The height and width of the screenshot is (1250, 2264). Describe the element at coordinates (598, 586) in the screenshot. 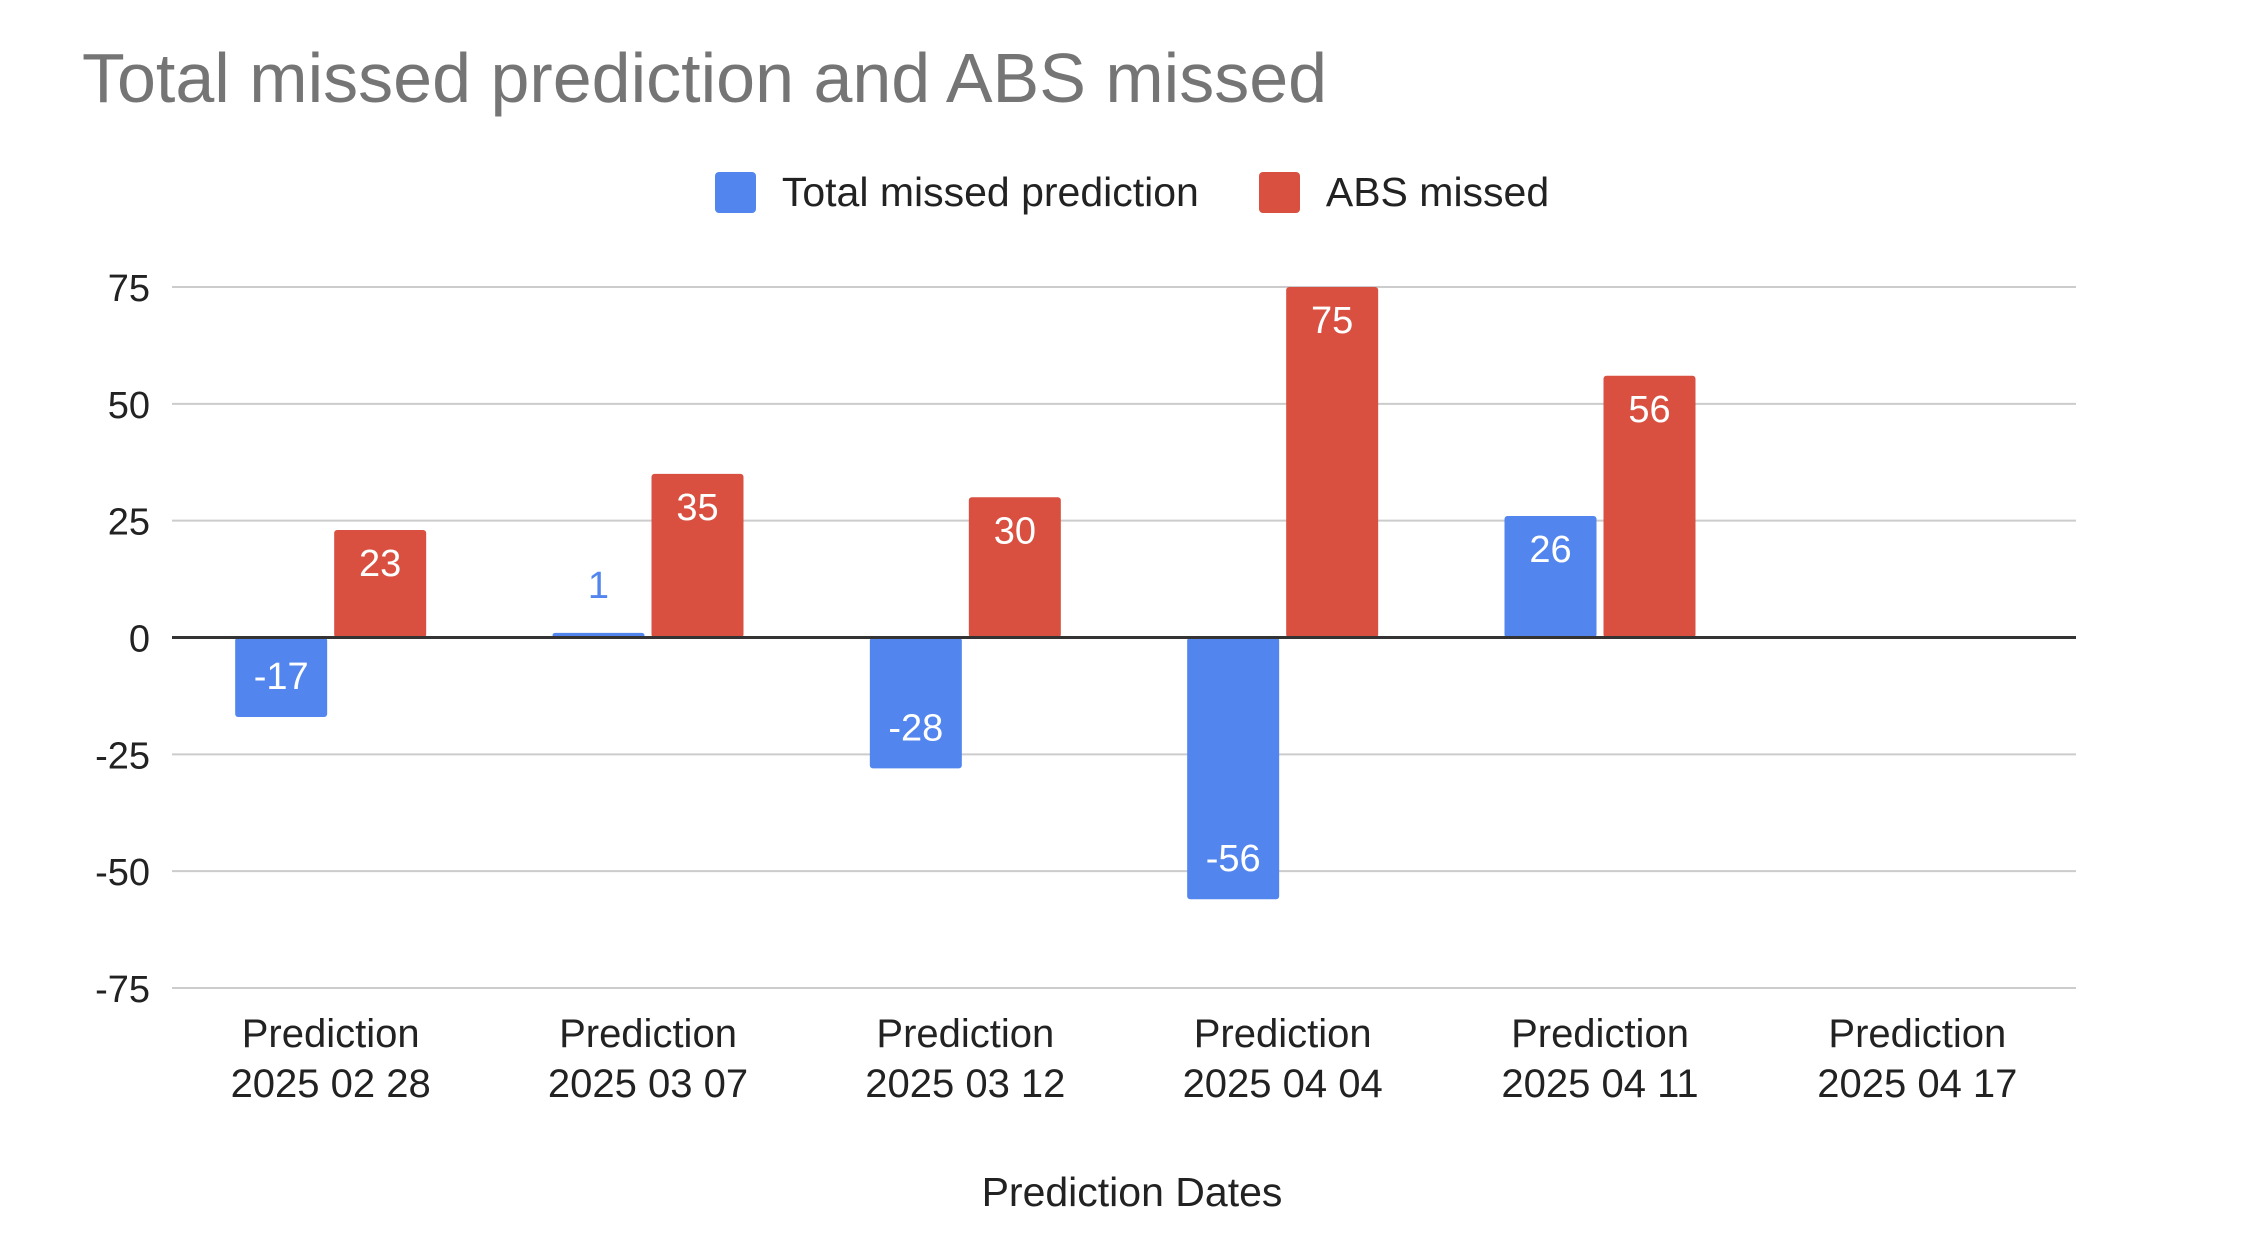

I see `data-label: 1` at that location.